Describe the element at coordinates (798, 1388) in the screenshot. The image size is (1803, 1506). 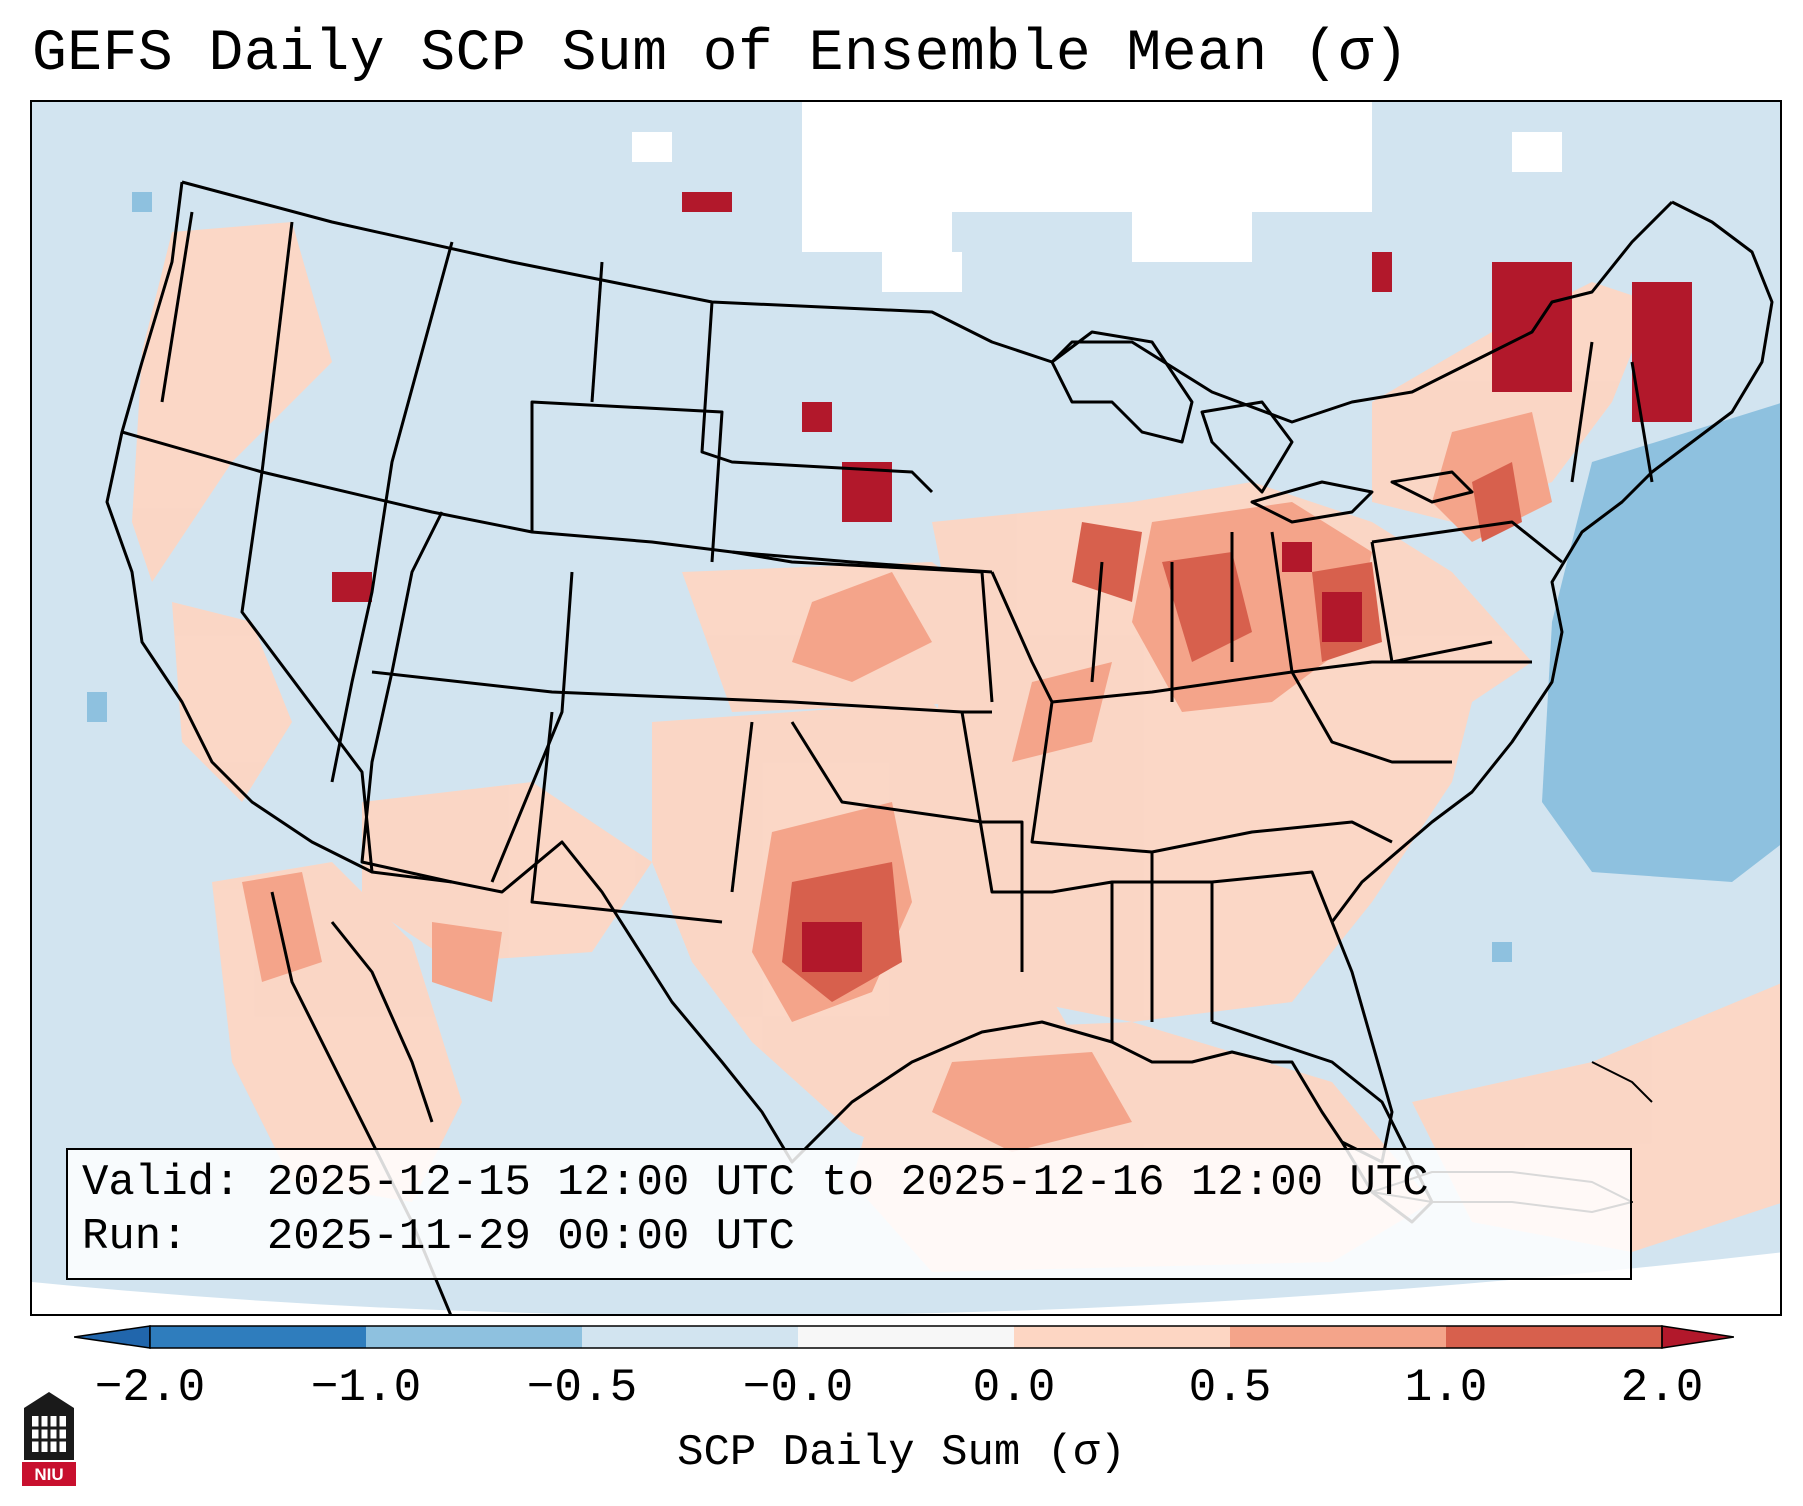
I see `colorbar-tick: −0.0` at that location.